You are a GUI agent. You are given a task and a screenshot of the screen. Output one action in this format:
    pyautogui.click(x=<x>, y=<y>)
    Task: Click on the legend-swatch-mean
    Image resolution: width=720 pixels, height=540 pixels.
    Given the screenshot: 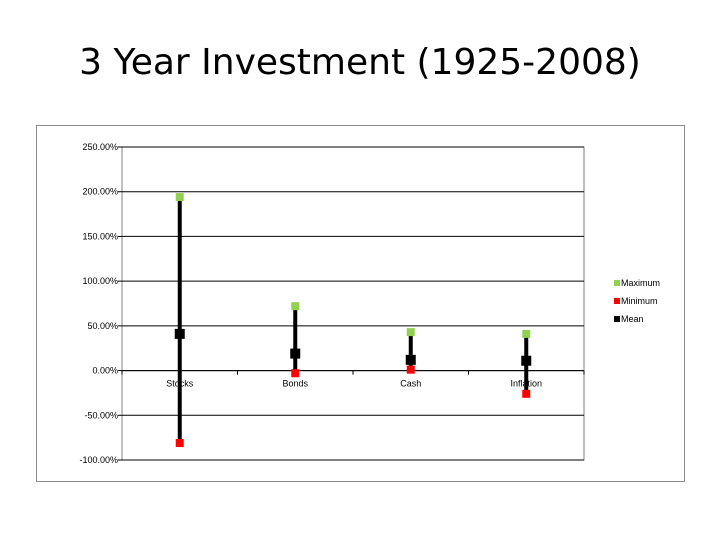 What is the action you would take?
    pyautogui.click(x=617, y=319)
    